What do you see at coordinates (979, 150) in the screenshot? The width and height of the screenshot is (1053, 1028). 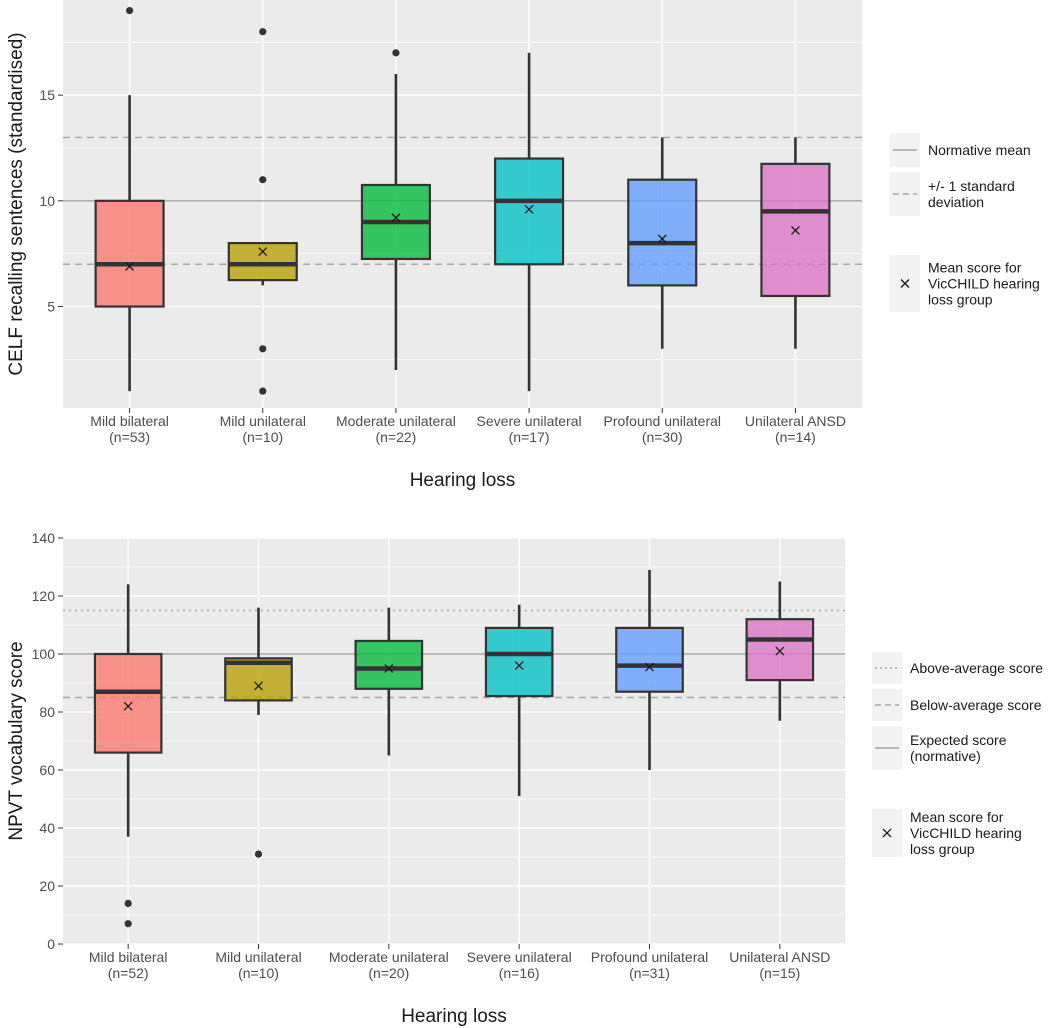 I see `legend-label: Normative mean` at bounding box center [979, 150].